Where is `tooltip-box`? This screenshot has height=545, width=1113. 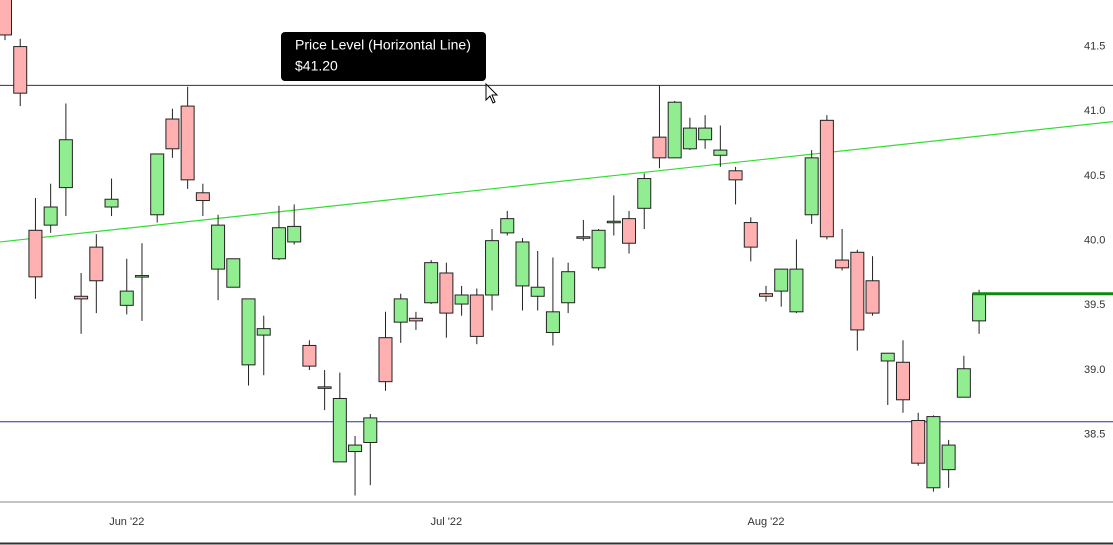 tooltip-box is located at coordinates (383, 56).